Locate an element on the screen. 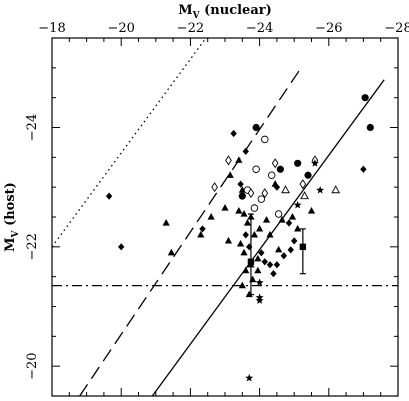 Image resolution: width=409 pixels, height=401 pixels. x-tick-label: −26 is located at coordinates (328, 28).